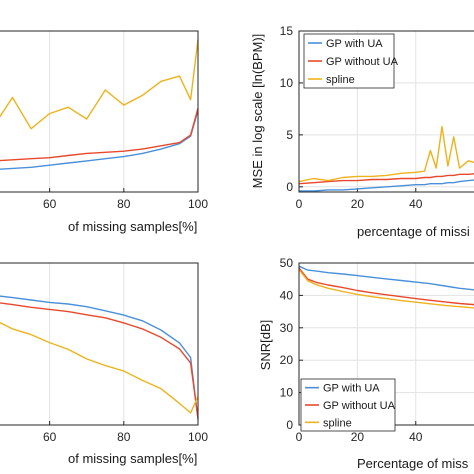 This screenshot has height=474, width=474. What do you see at coordinates (413, 463) in the screenshot?
I see `x-axis-label: Percentage of miss` at bounding box center [413, 463].